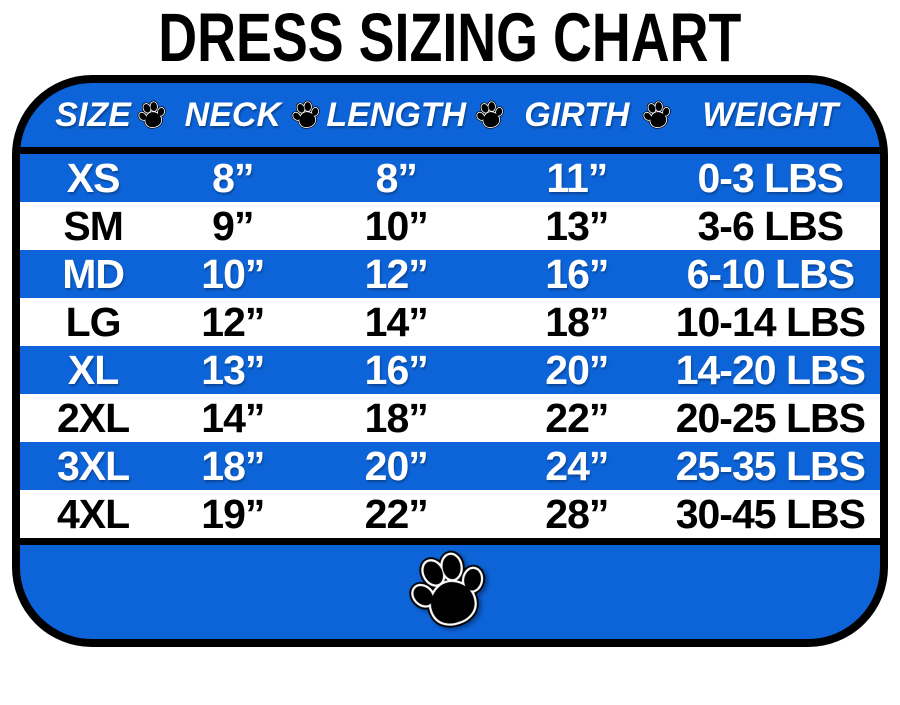 The height and width of the screenshot is (705, 900). What do you see at coordinates (770, 273) in the screenshot?
I see `cell-weight: 6-10 LBS` at bounding box center [770, 273].